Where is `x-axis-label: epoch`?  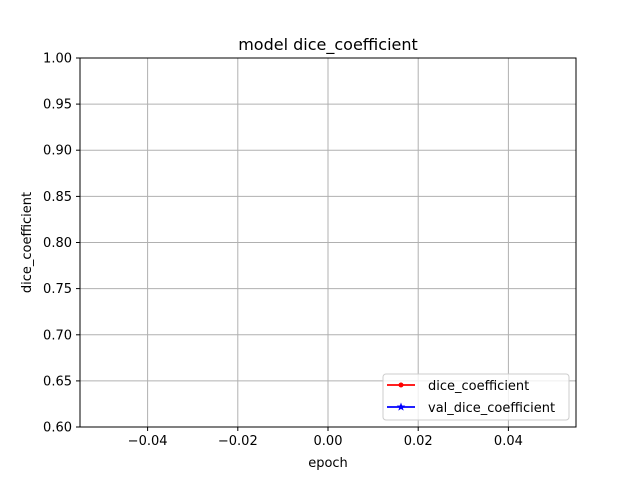 x-axis-label: epoch is located at coordinates (328, 463).